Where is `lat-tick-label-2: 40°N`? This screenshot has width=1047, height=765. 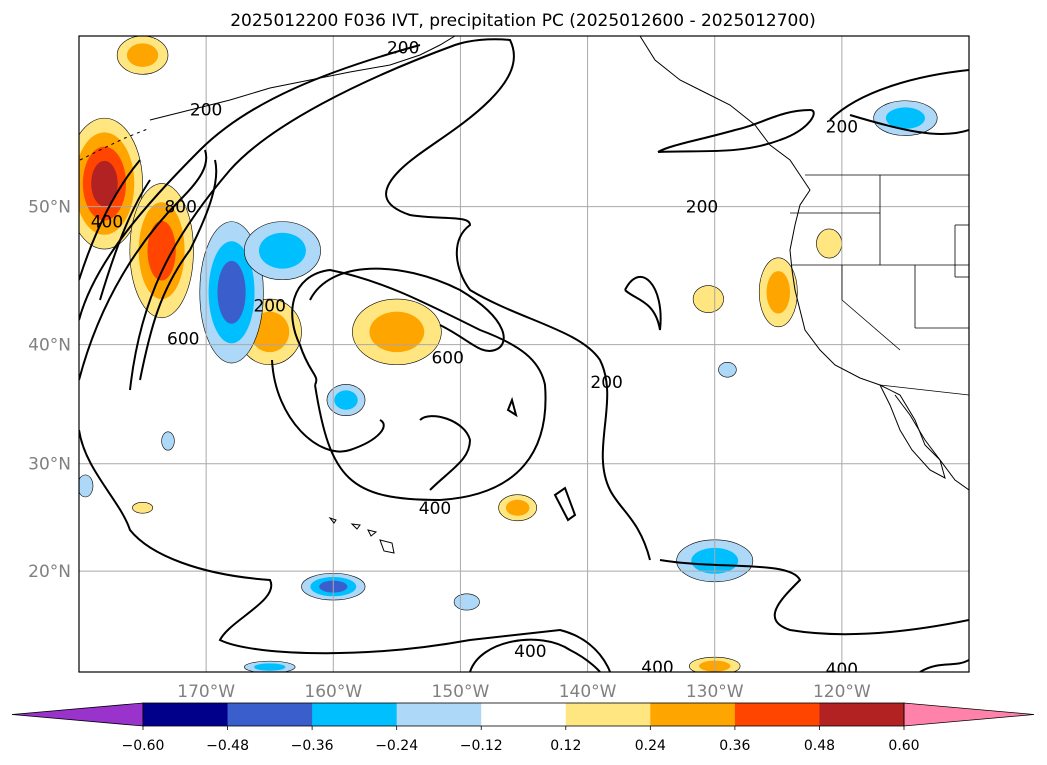
lat-tick-label-2: 40°N is located at coordinates (49, 346).